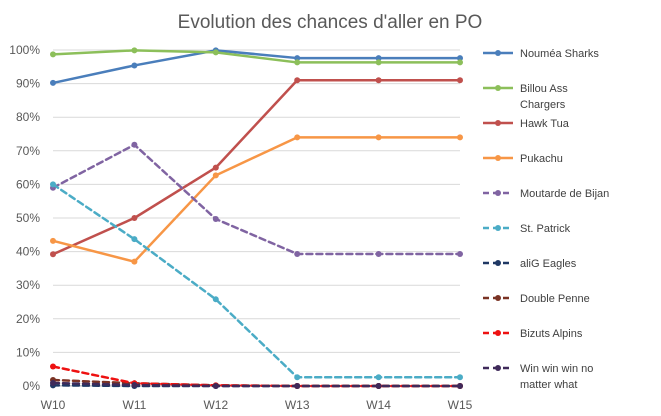  I want to click on x-tick-label: W12, so click(215, 405).